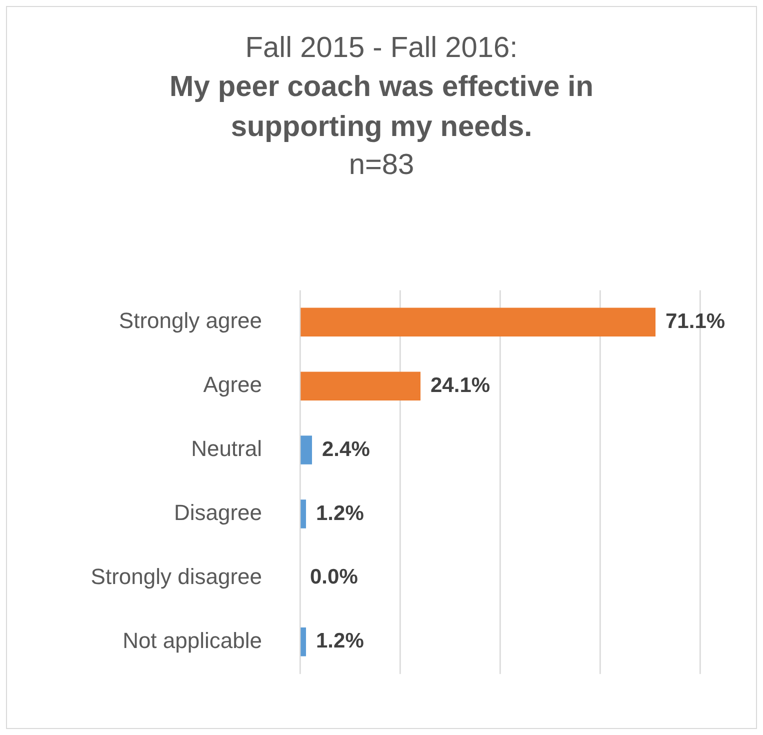  I want to click on chart-subtitle: My peer coach was effective in supporting my needs., so click(381, 107).